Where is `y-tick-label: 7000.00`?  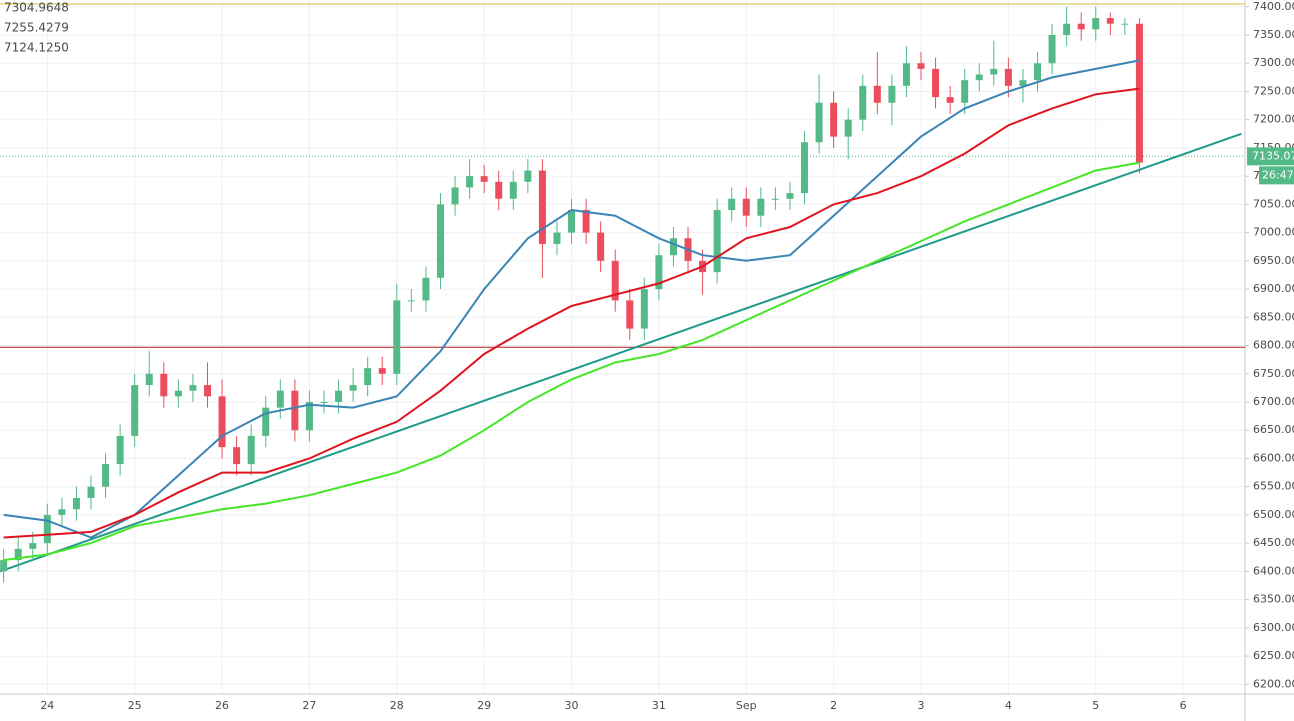 y-tick-label: 7000.00 is located at coordinates (1273, 232).